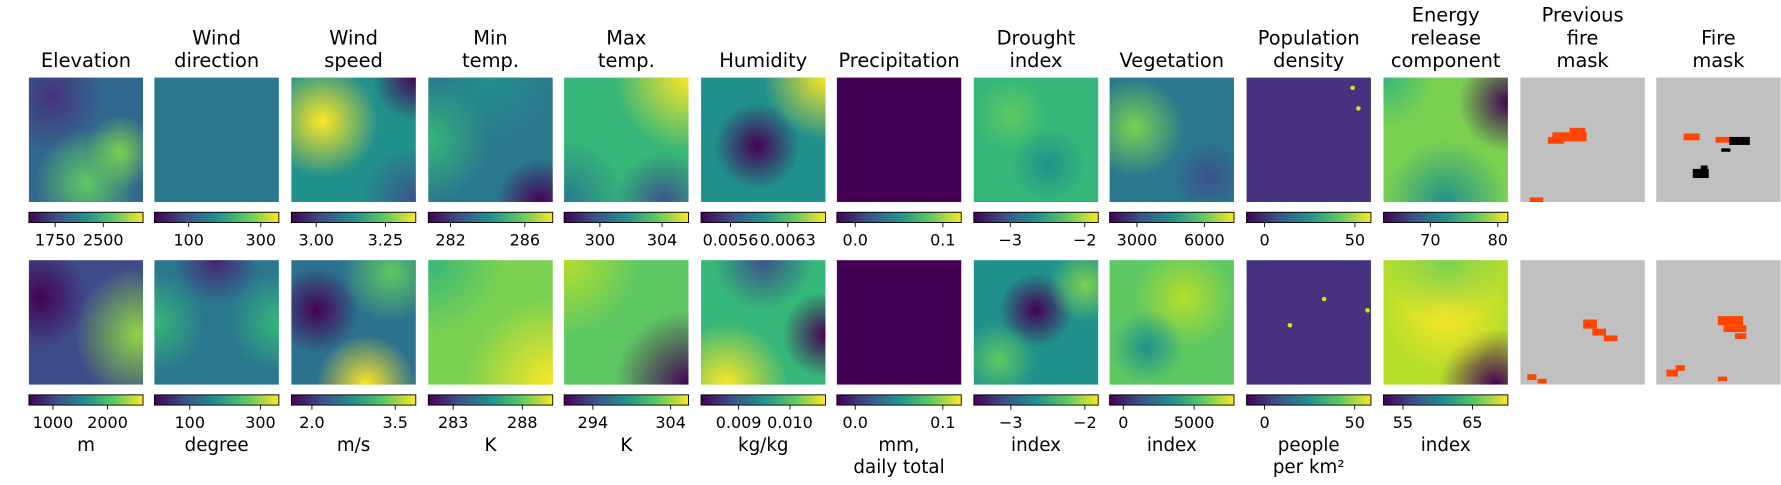 The width and height of the screenshot is (1781, 485). What do you see at coordinates (490, 37) in the screenshot?
I see `column-title: Min` at bounding box center [490, 37].